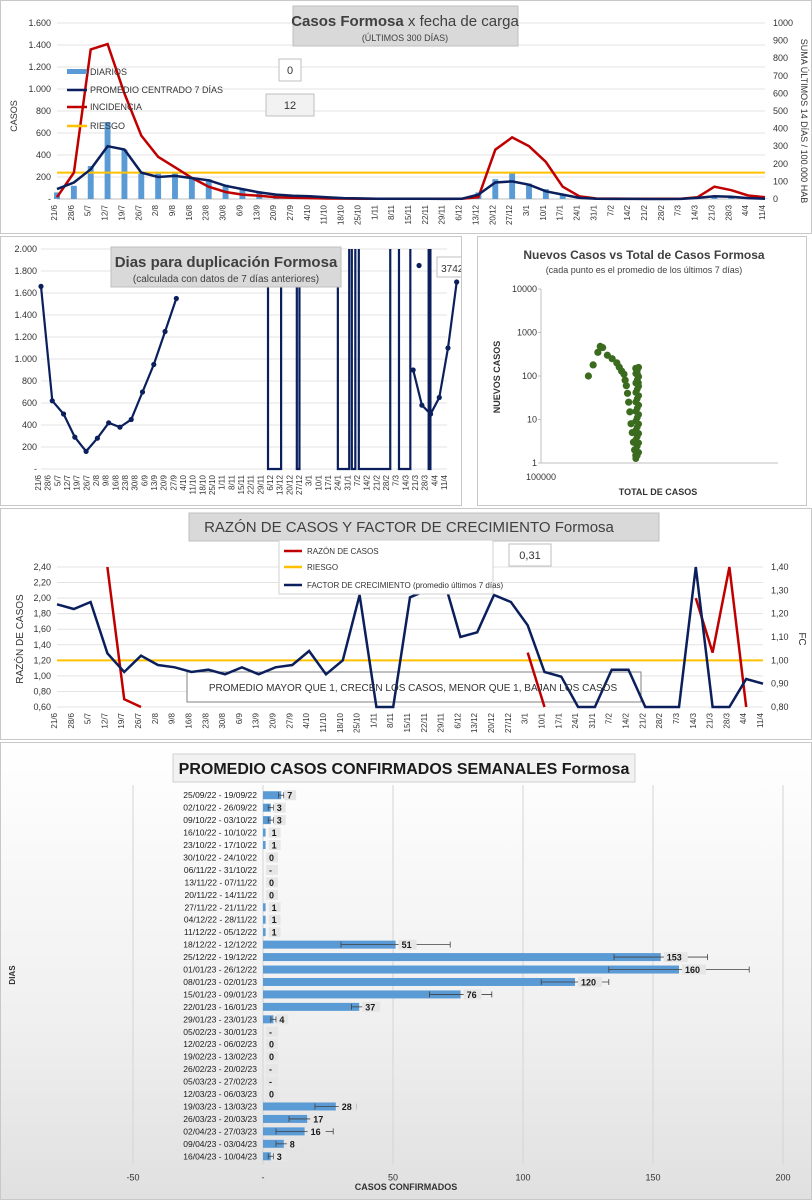 This screenshot has height=1200, width=812. I want to click on x-tick-label: 31/1, so click(592, 720).